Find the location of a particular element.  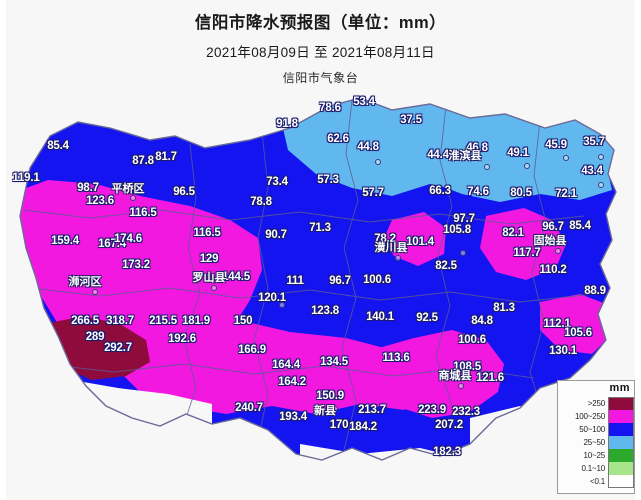

legend-row: 10~25 is located at coordinates (596, 455).